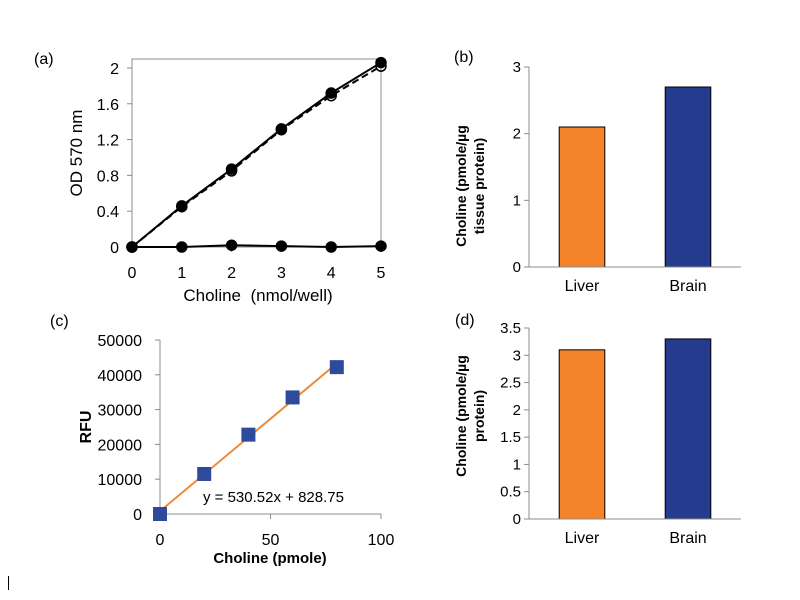 This screenshot has height=600, width=800. I want to click on panel-a-x-tick-label: 1, so click(181, 273).